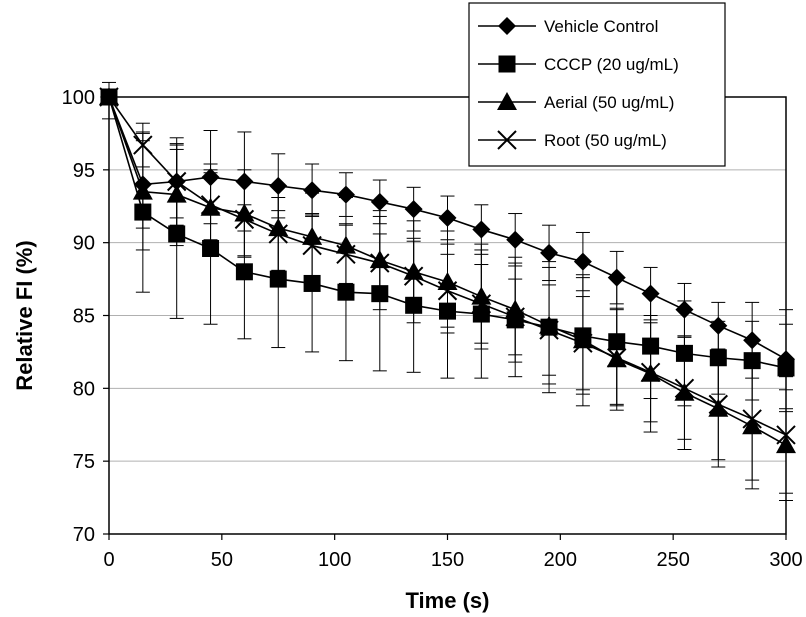 This screenshot has height=617, width=806. I want to click on legend-item: Aerial (50 ug/mL), so click(576, 102).